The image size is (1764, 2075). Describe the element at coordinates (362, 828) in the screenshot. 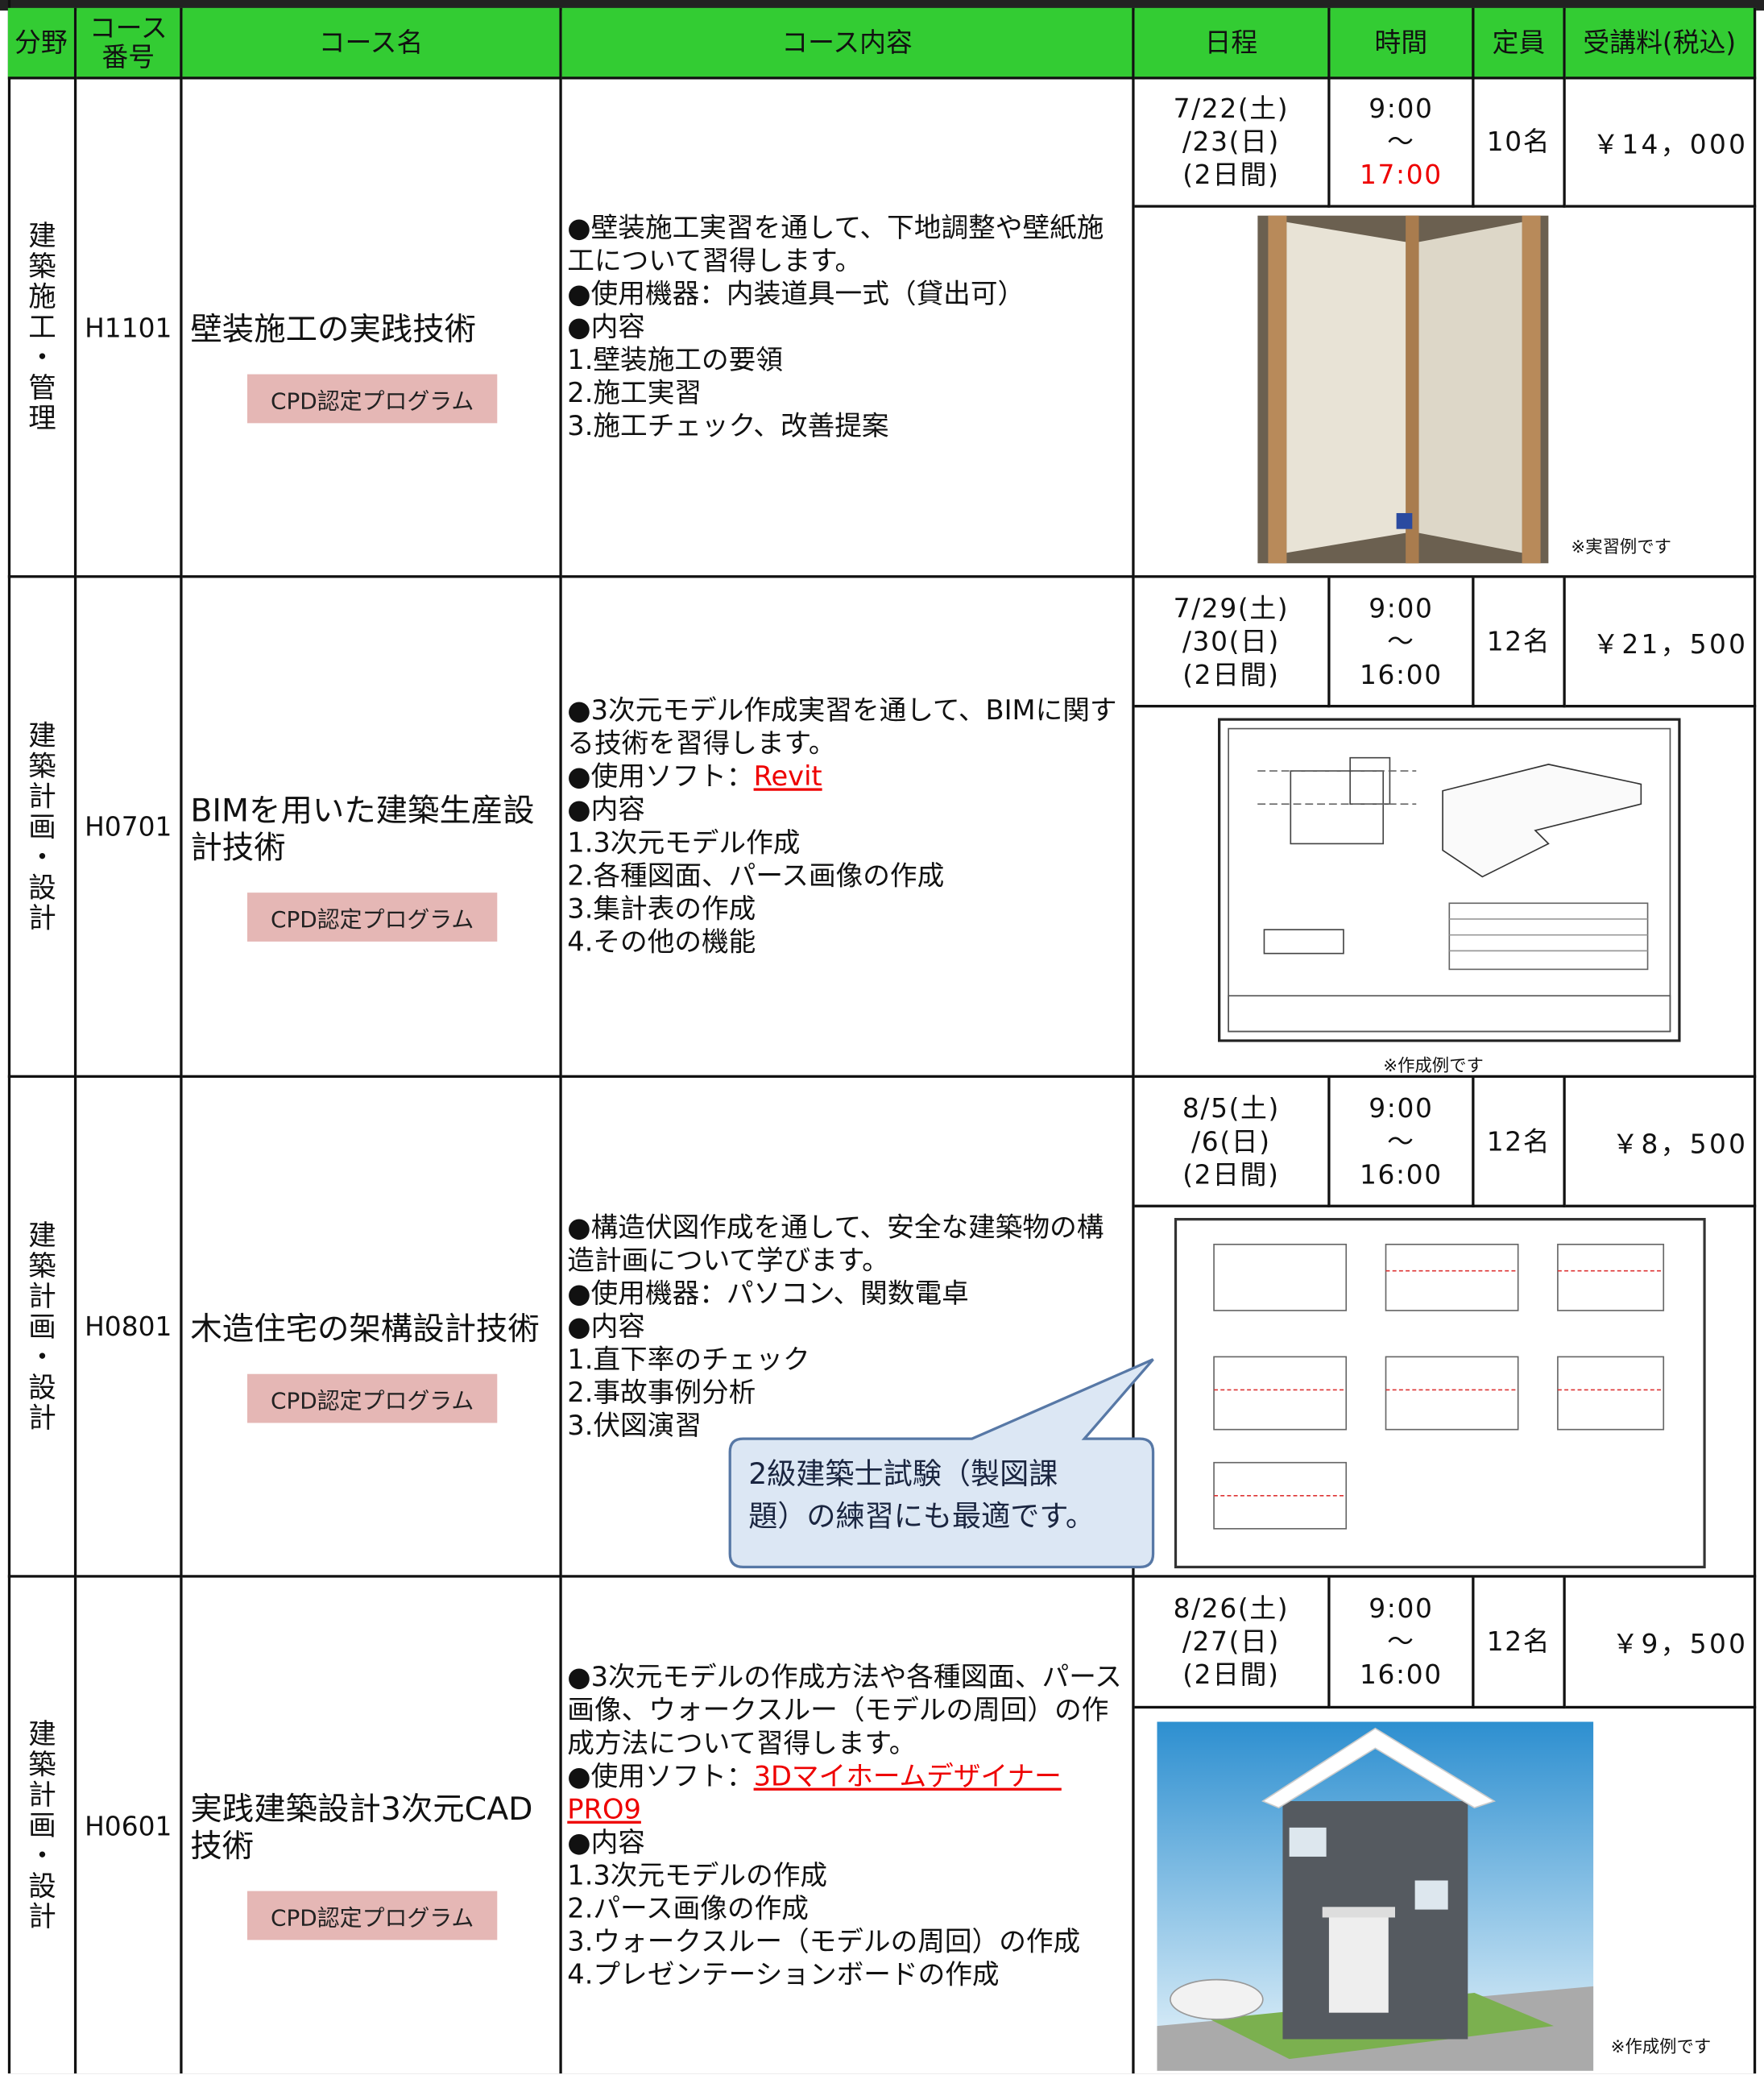

I see `course-name: BIMを用いた建築生産設計技術` at that location.